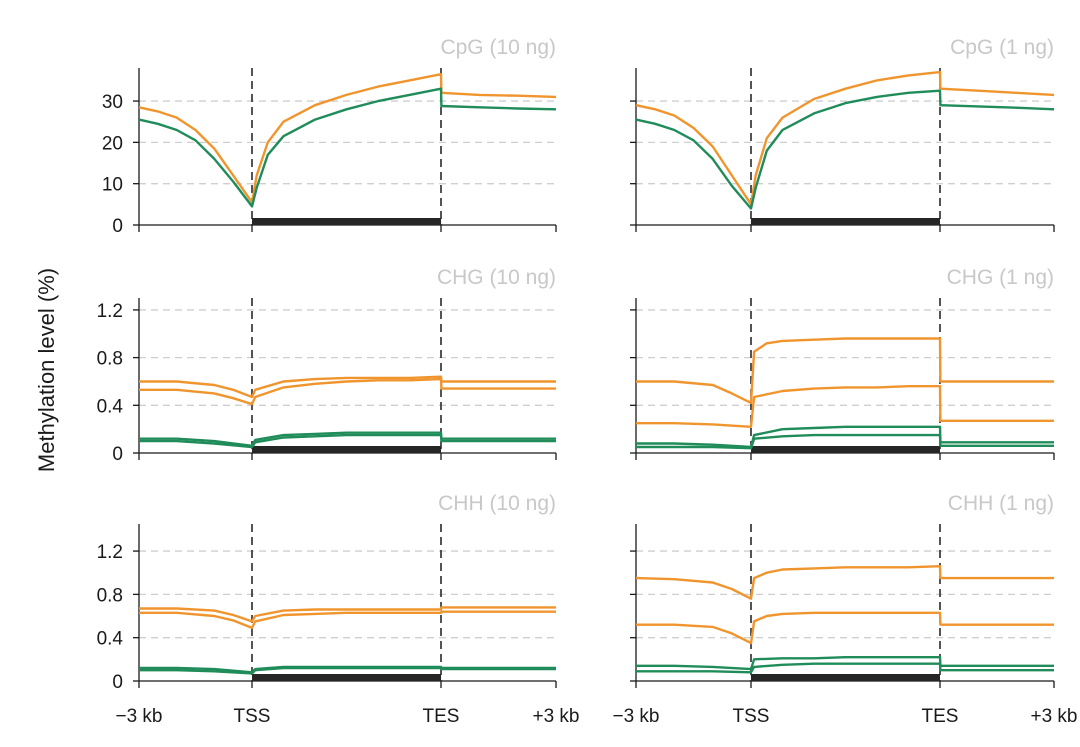 This screenshot has width=1080, height=747. What do you see at coordinates (496, 277) in the screenshot?
I see `panel-title: CHG (10 ng)` at bounding box center [496, 277].